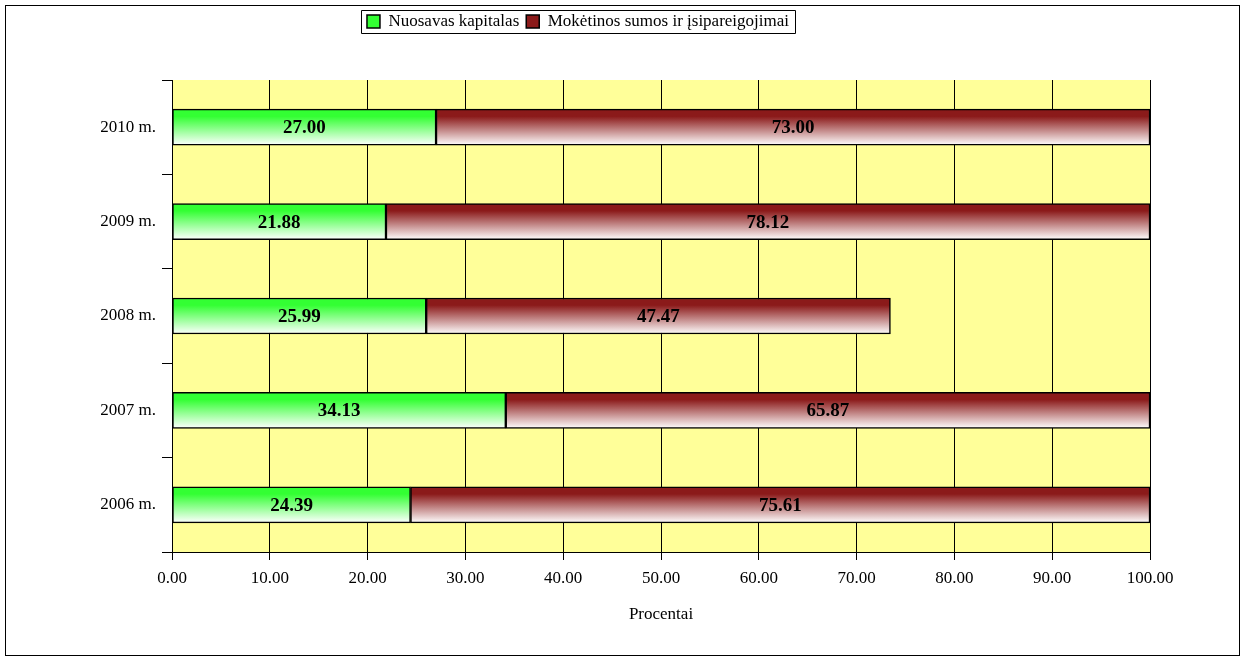  Describe the element at coordinates (465, 577) in the screenshot. I see `x-tick-label: 30.00` at that location.